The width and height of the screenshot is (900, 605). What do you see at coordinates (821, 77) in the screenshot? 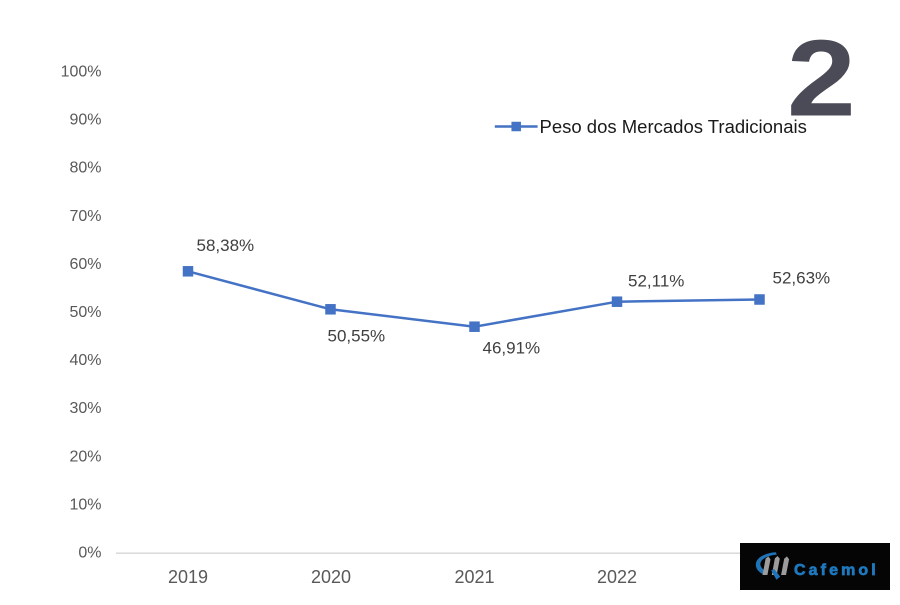
I see `svg-text: 2` at bounding box center [821, 77].